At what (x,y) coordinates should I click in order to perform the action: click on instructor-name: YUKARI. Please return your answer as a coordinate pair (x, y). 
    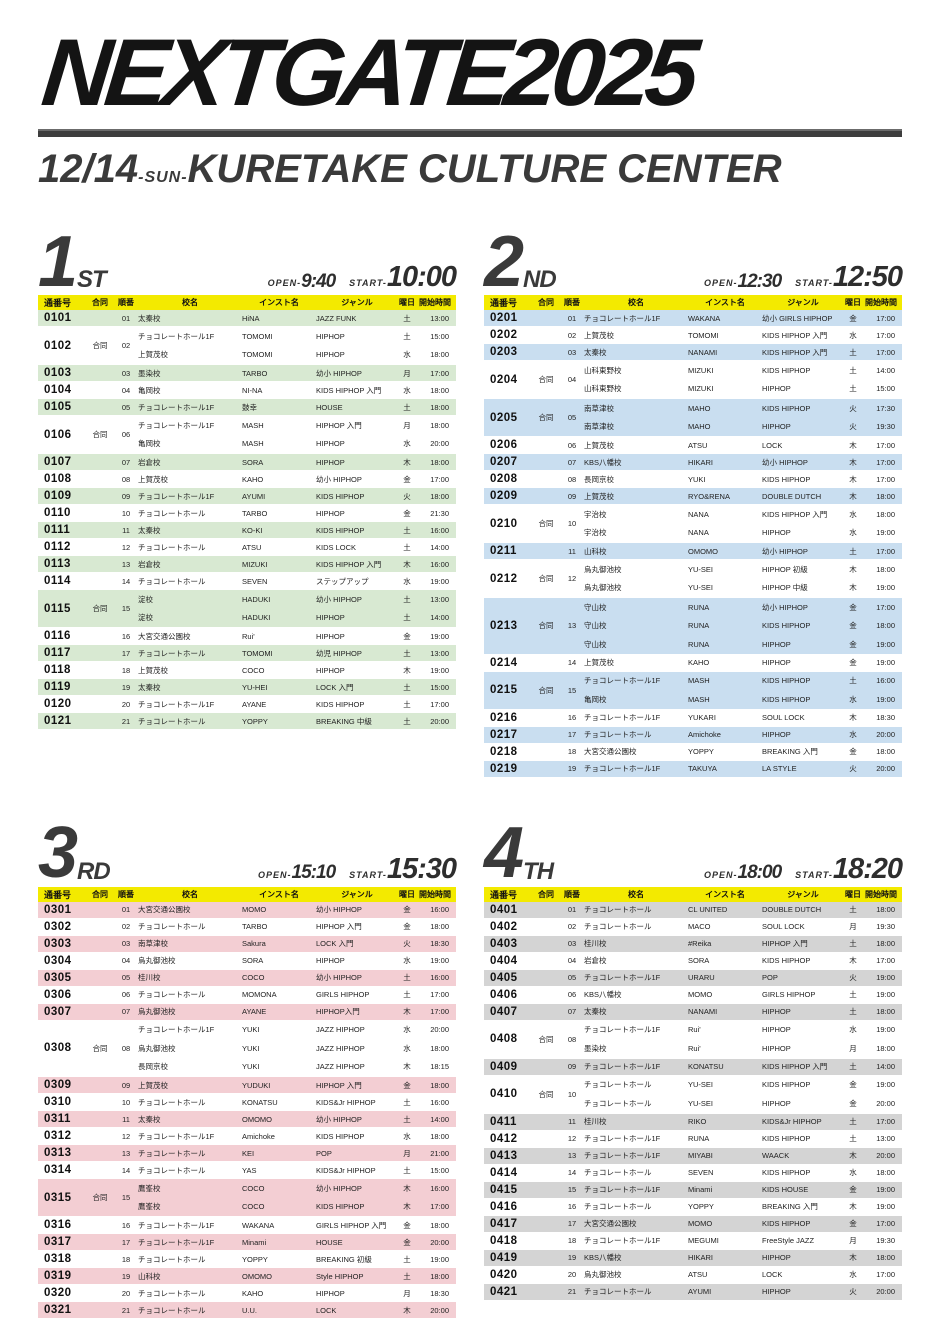
    Looking at the image, I should click on (702, 717).